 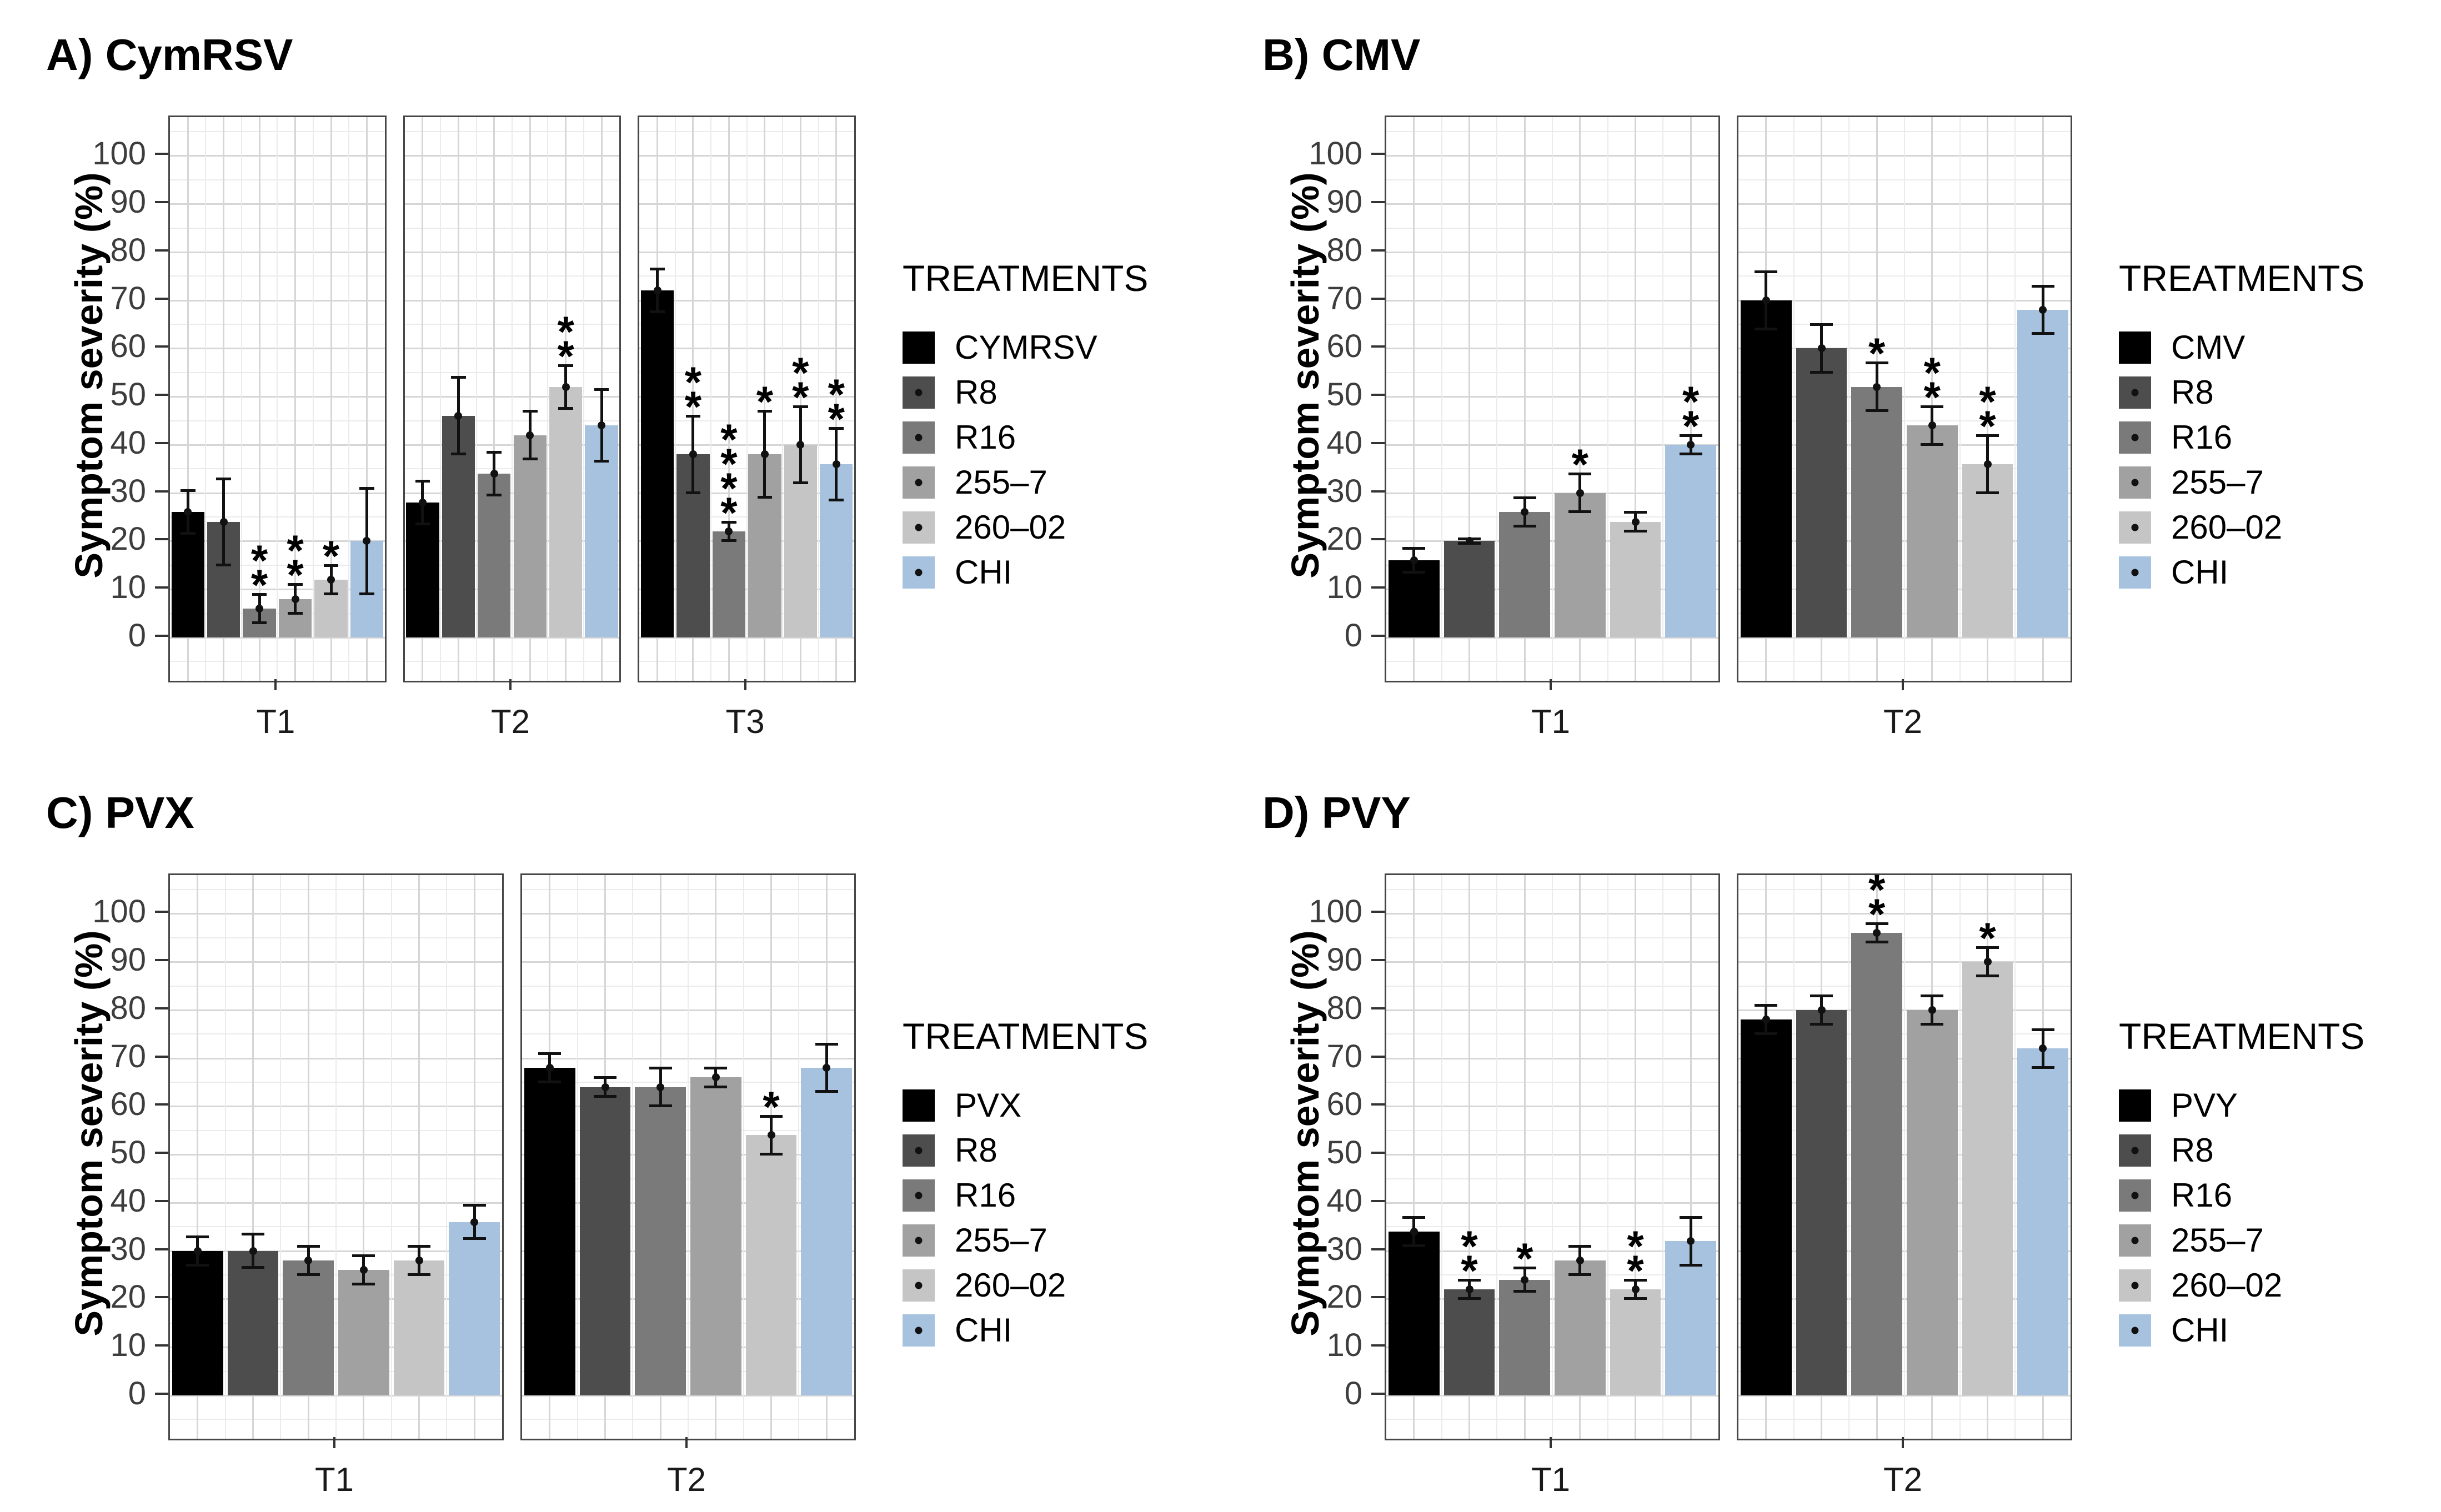 What do you see at coordinates (1635, 579) in the screenshot?
I see `bar-b-T1-260–02` at bounding box center [1635, 579].